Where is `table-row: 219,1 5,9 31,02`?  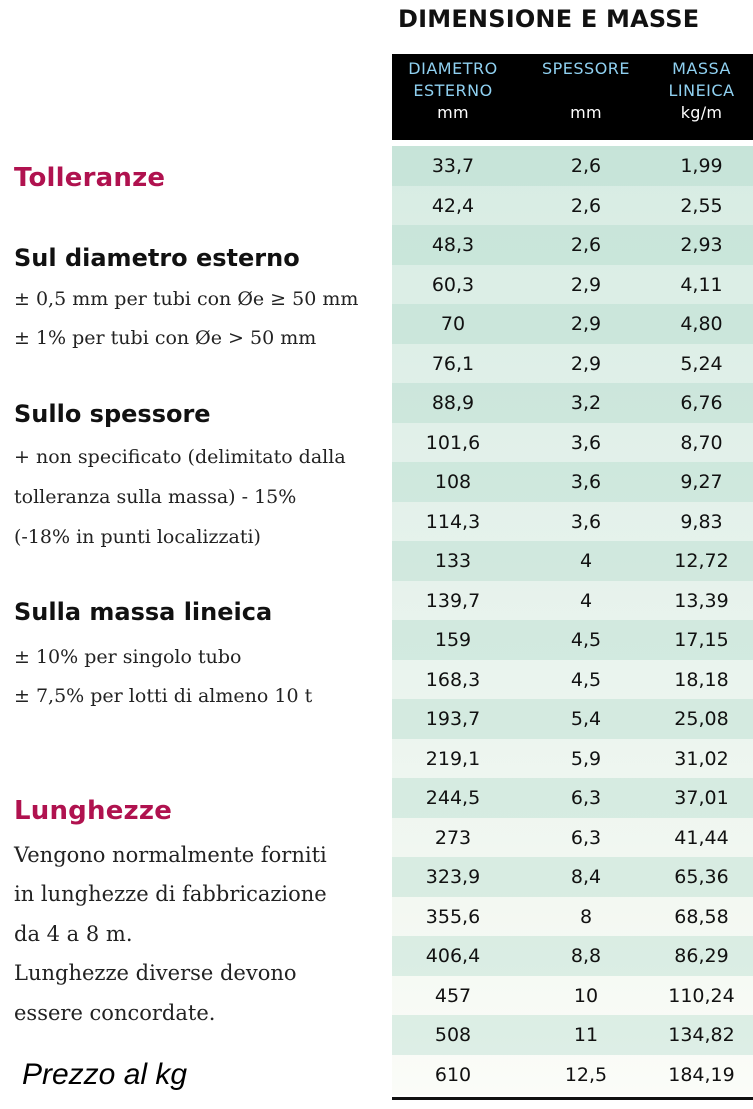 table-row: 219,1 5,9 31,02 is located at coordinates (572, 759).